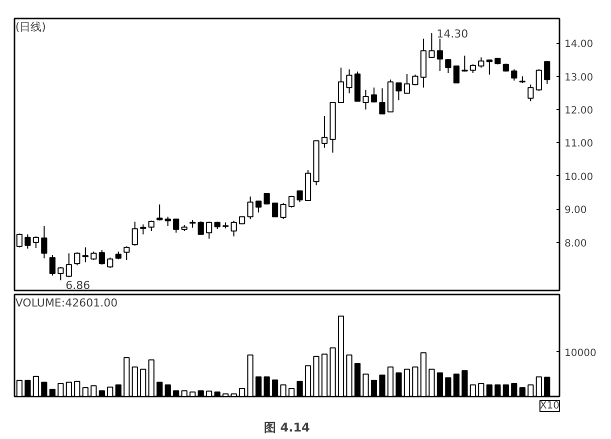 Image resolution: width=611 pixels, height=439 pixels. Describe the element at coordinates (452, 34) in the screenshot. I see `annotation: 14.30` at that location.